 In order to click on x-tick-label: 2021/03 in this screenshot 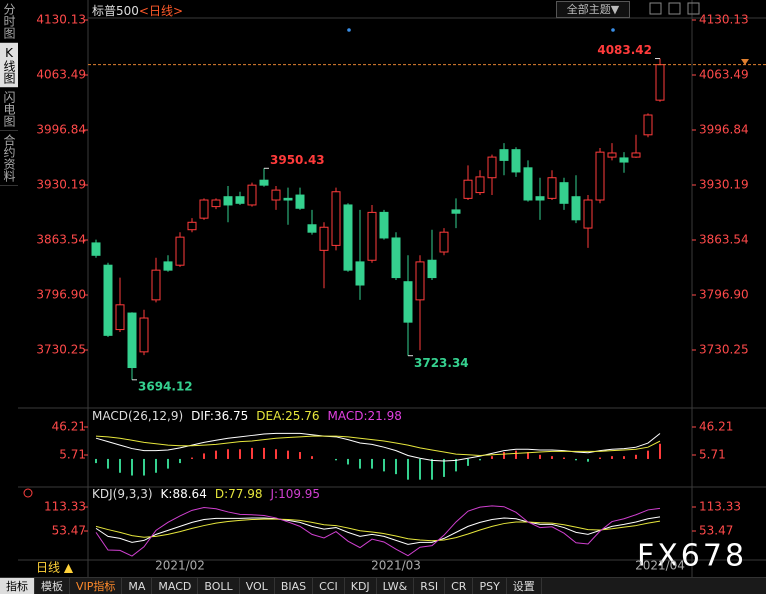, I will do `click(396, 566)`.